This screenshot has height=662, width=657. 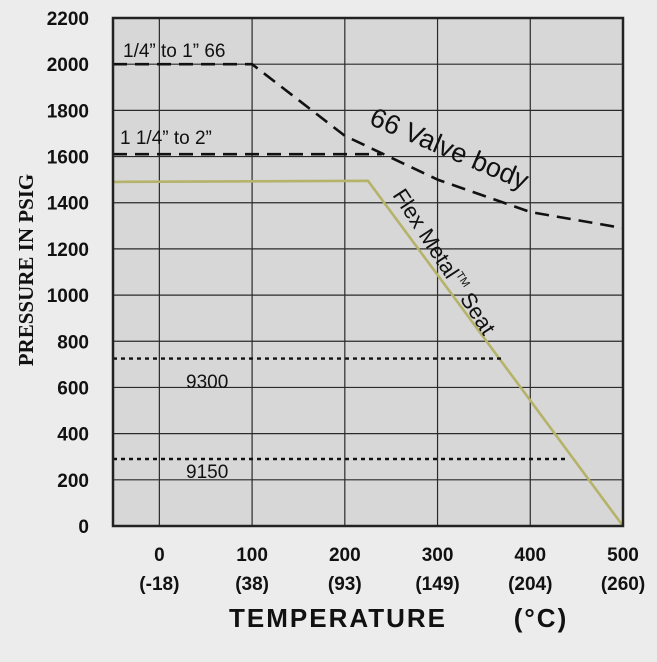 What do you see at coordinates (530, 555) in the screenshot?
I see `x-tick-label: 400` at bounding box center [530, 555].